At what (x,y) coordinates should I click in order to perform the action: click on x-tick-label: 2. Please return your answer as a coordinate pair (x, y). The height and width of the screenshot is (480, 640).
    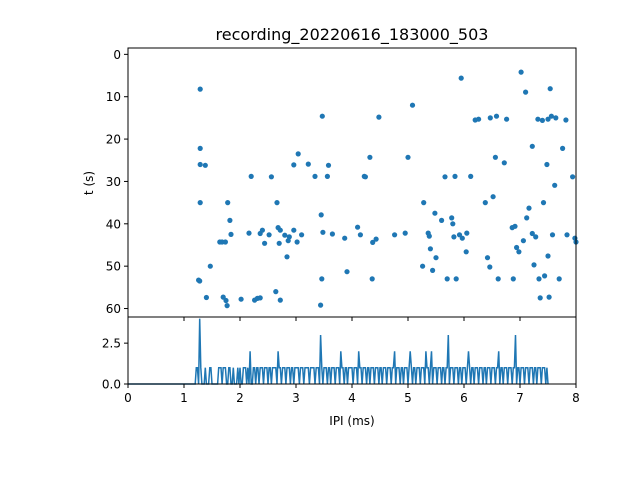
    Looking at the image, I should click on (240, 398).